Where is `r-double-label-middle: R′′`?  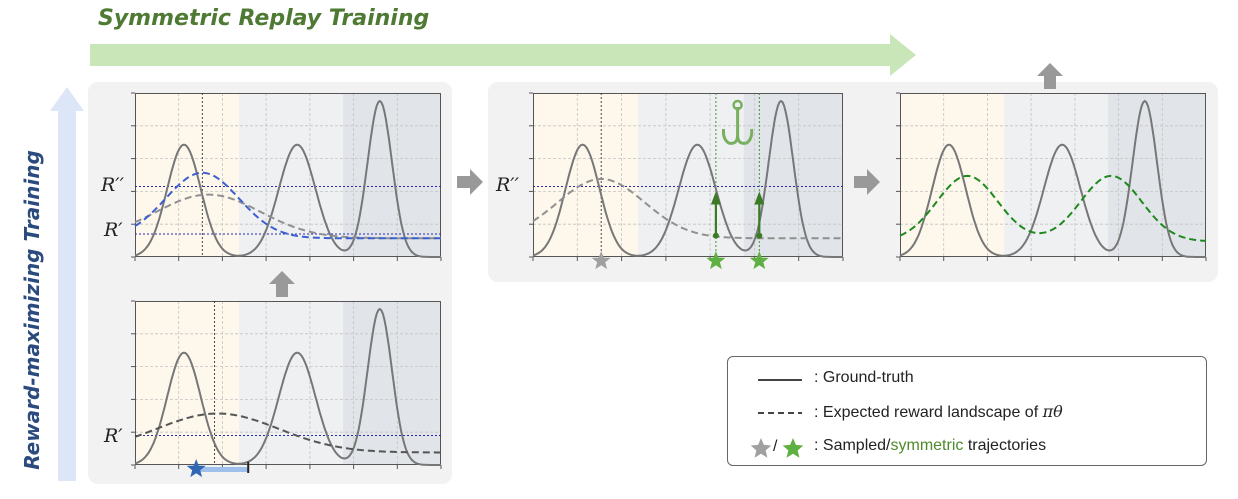 r-double-label-middle: R′′ is located at coordinates (507, 185).